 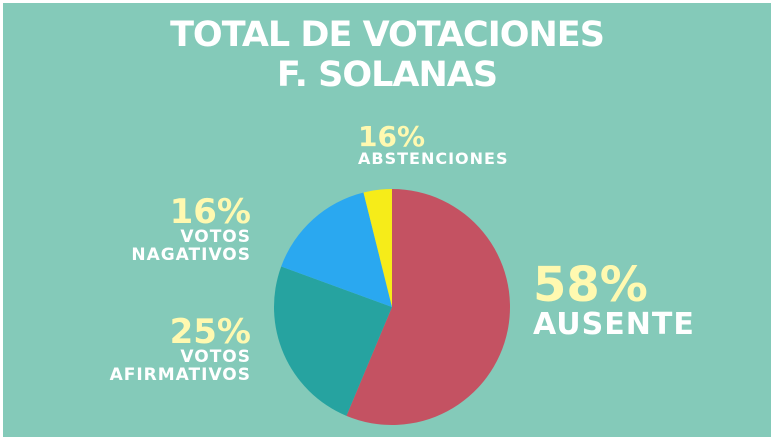 I want to click on title-line-2: F. SOLANAS, so click(x=387, y=75).